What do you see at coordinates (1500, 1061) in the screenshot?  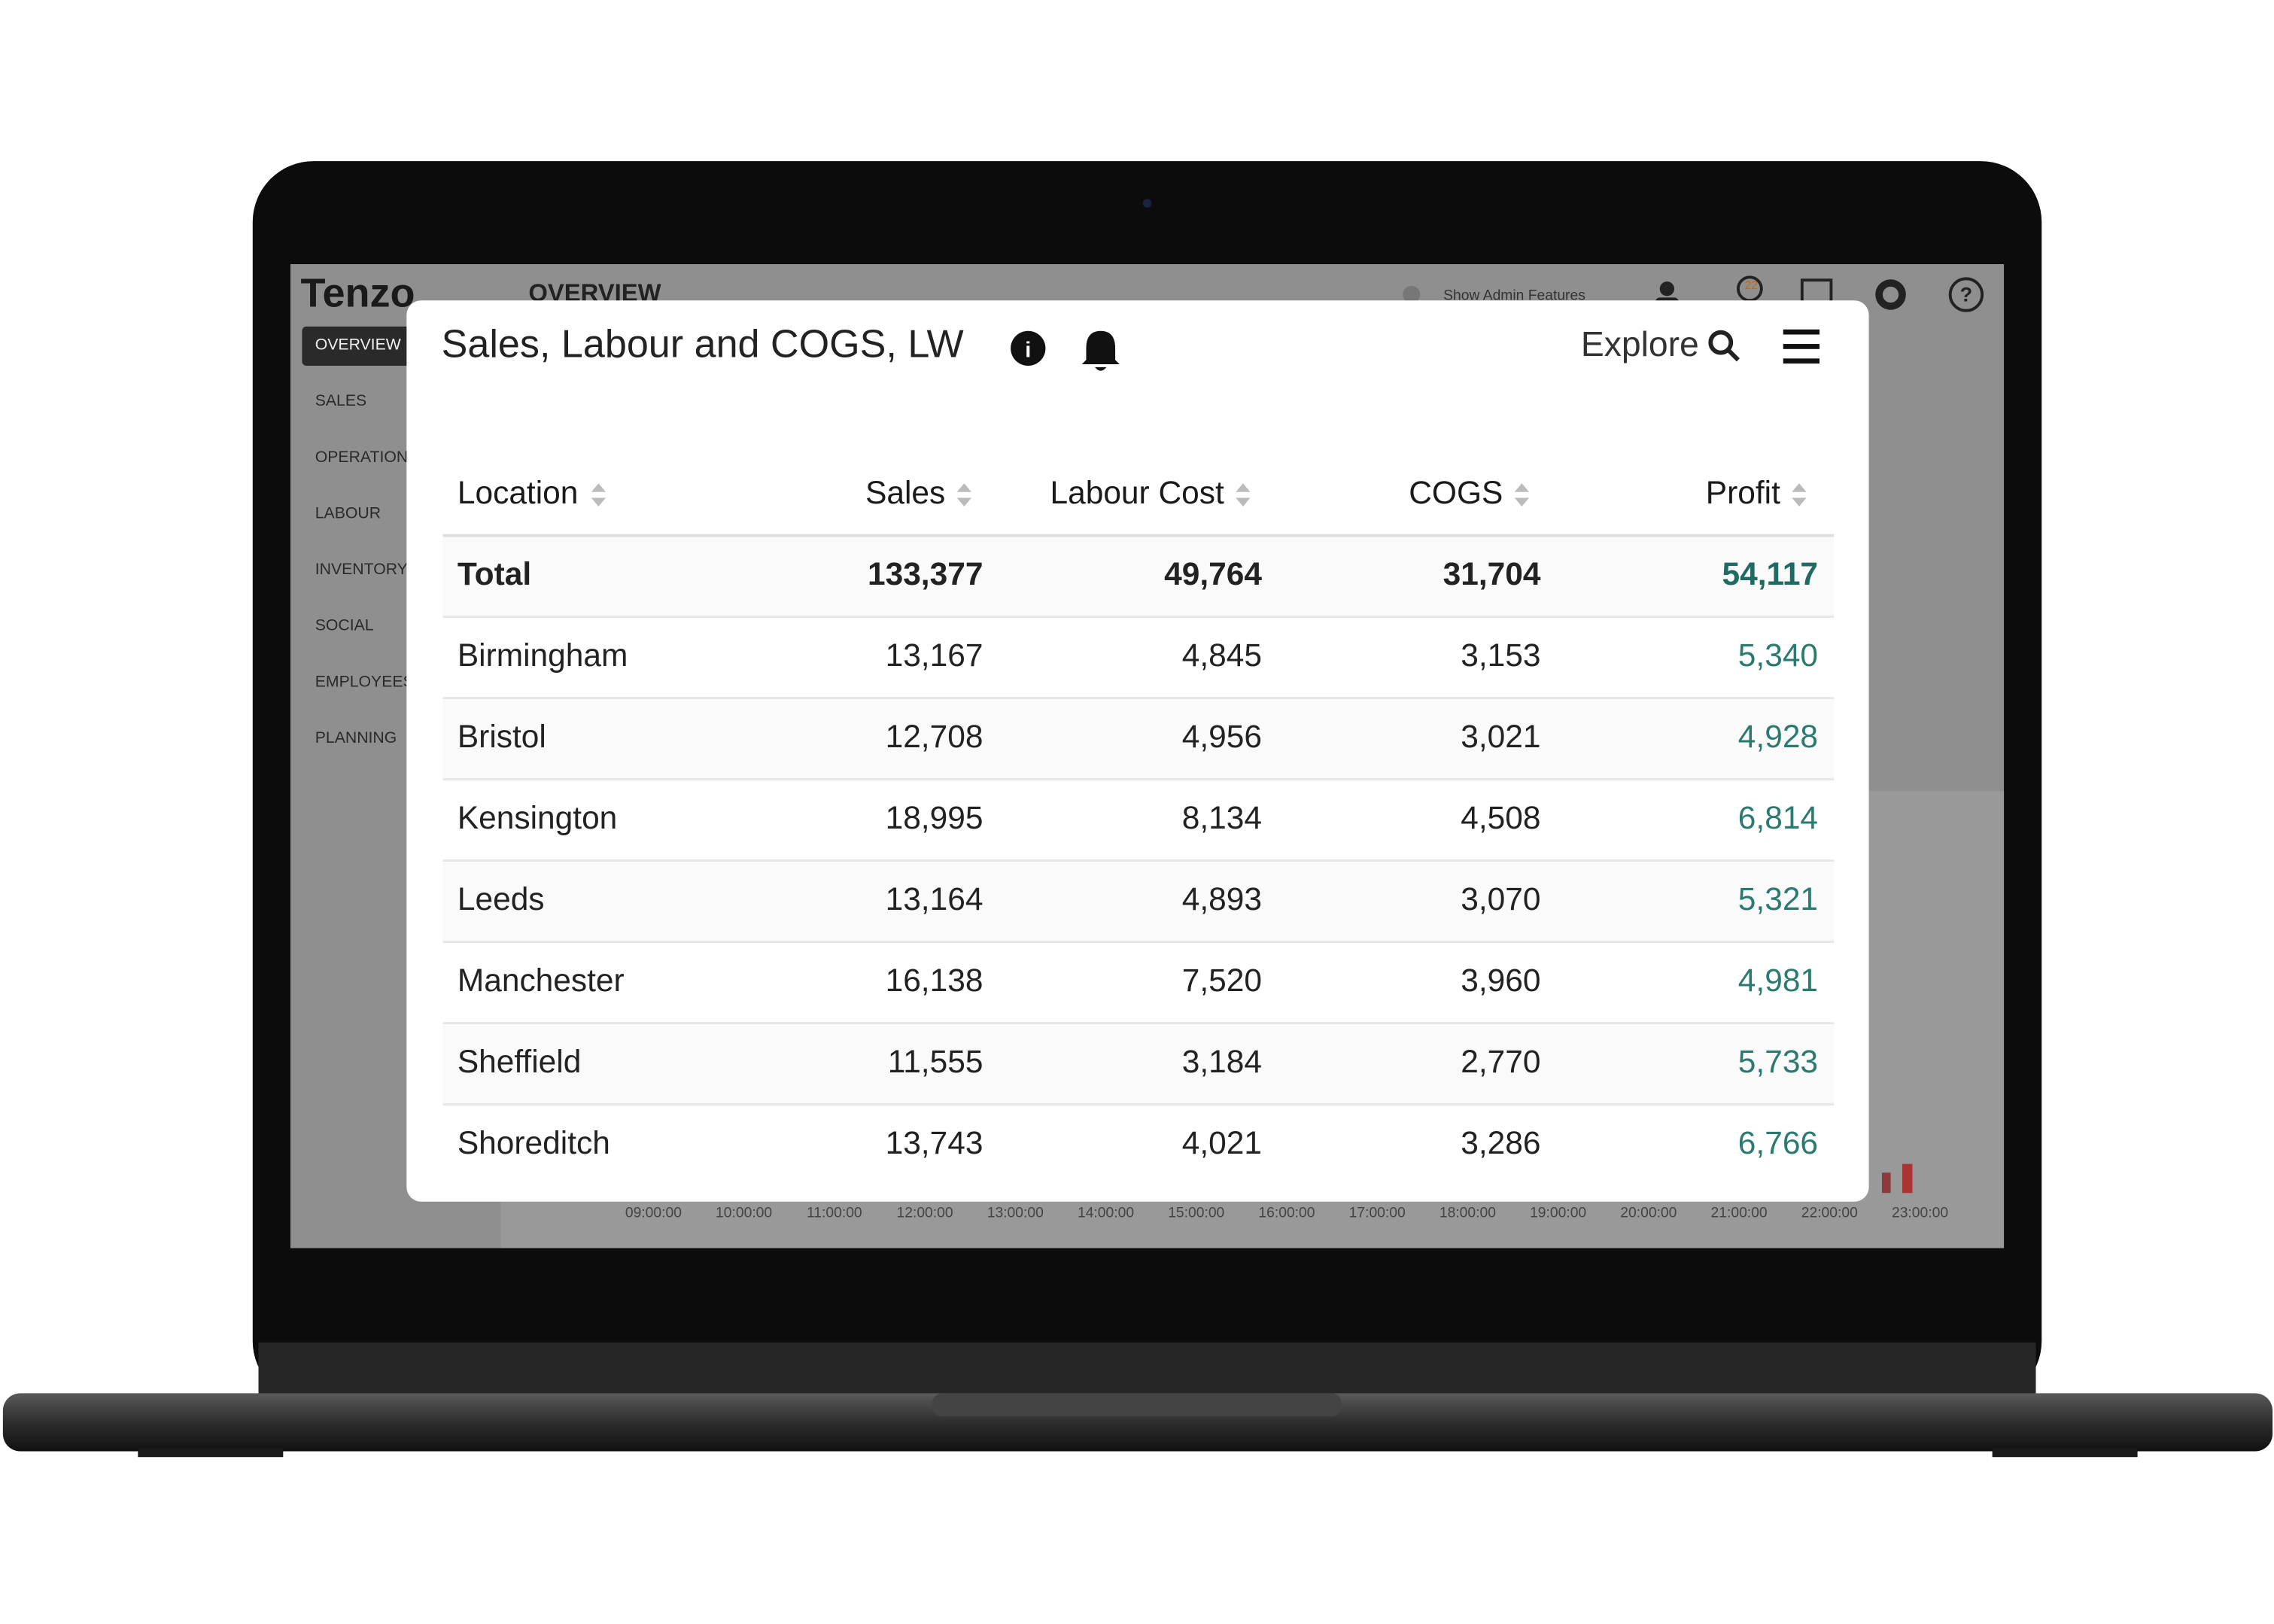 I see `value-cell: 2,770` at bounding box center [1500, 1061].